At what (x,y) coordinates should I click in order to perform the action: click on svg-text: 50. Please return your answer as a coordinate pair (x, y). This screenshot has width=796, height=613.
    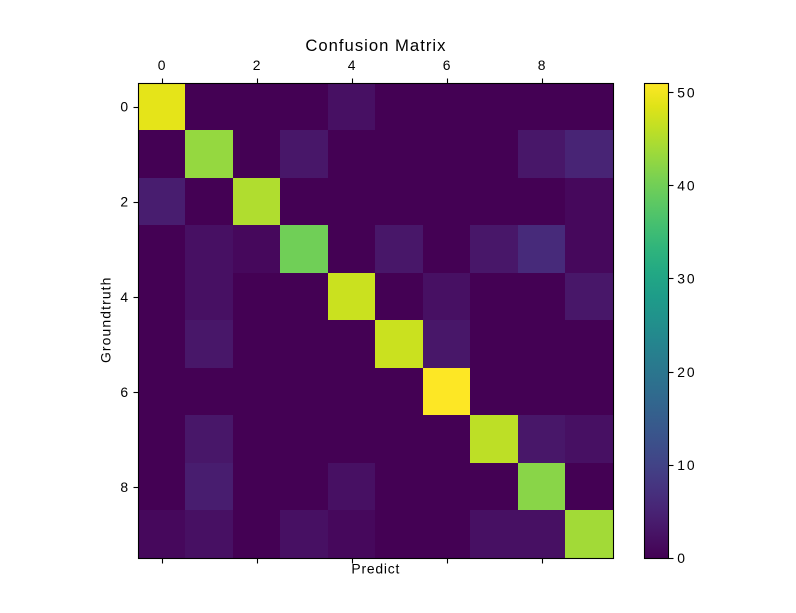
    Looking at the image, I should click on (686, 92).